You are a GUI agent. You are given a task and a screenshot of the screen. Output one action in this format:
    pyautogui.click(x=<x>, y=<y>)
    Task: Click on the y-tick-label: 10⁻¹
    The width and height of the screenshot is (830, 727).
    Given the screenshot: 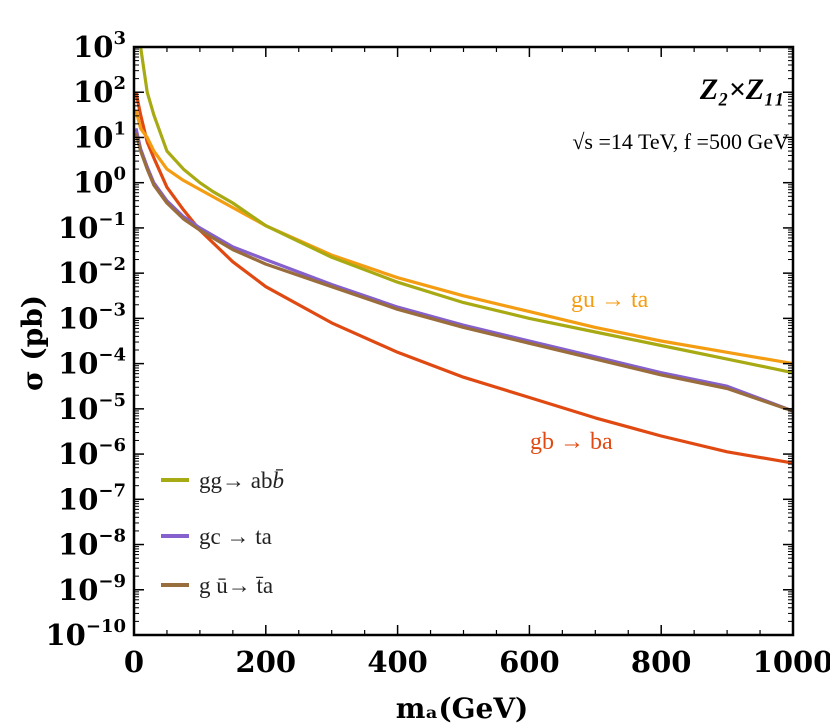 What is the action you would take?
    pyautogui.click(x=92, y=227)
    